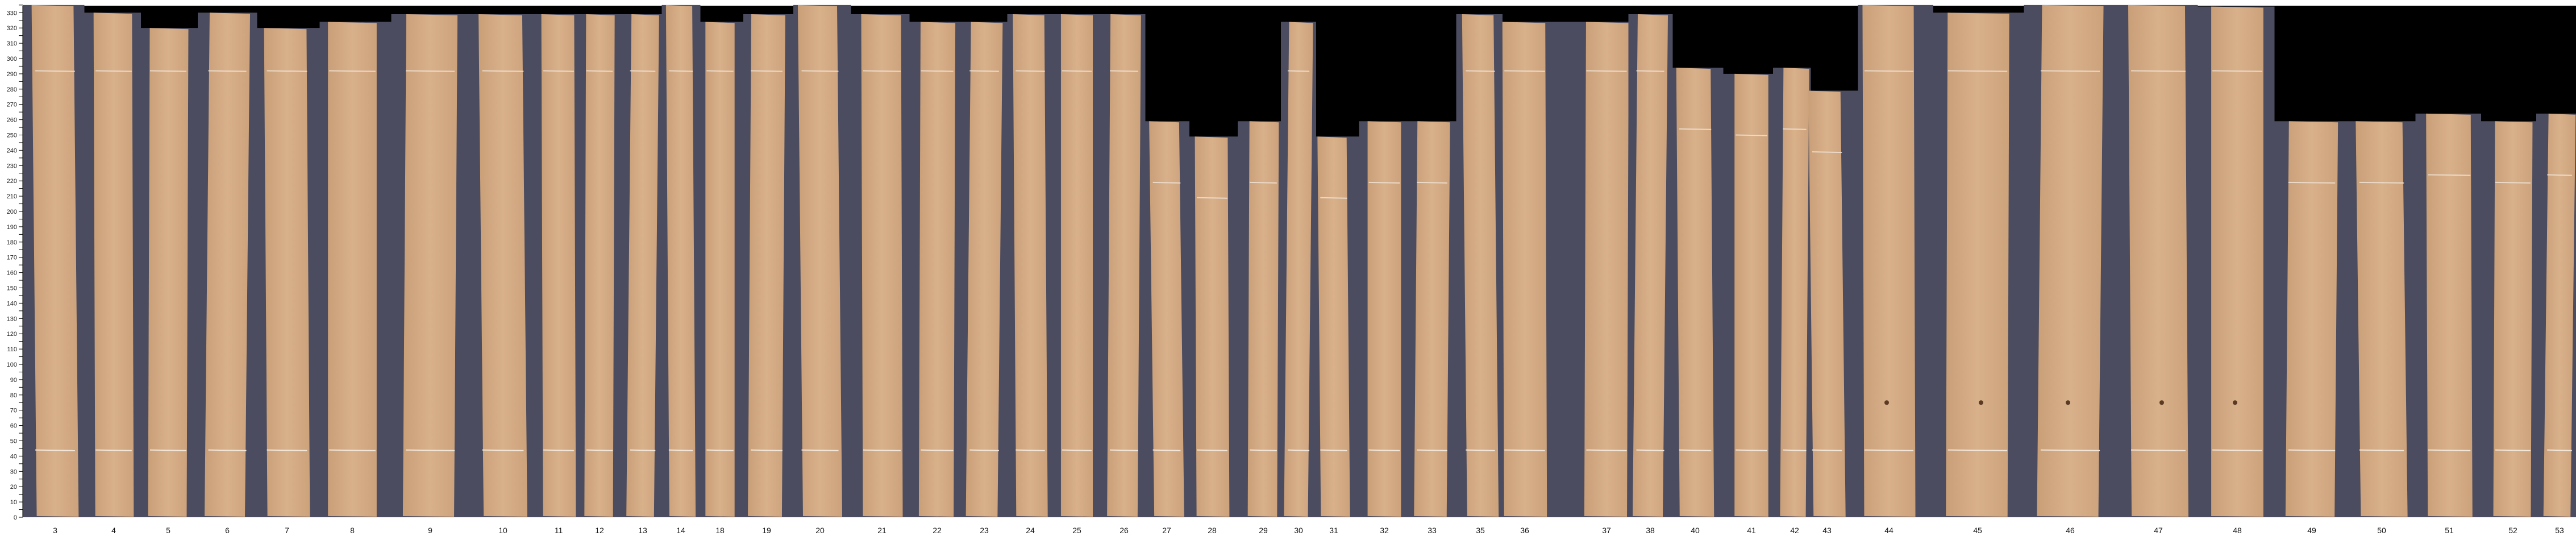  What do you see at coordinates (430, 530) in the screenshot?
I see `x-tick-label: 9` at bounding box center [430, 530].